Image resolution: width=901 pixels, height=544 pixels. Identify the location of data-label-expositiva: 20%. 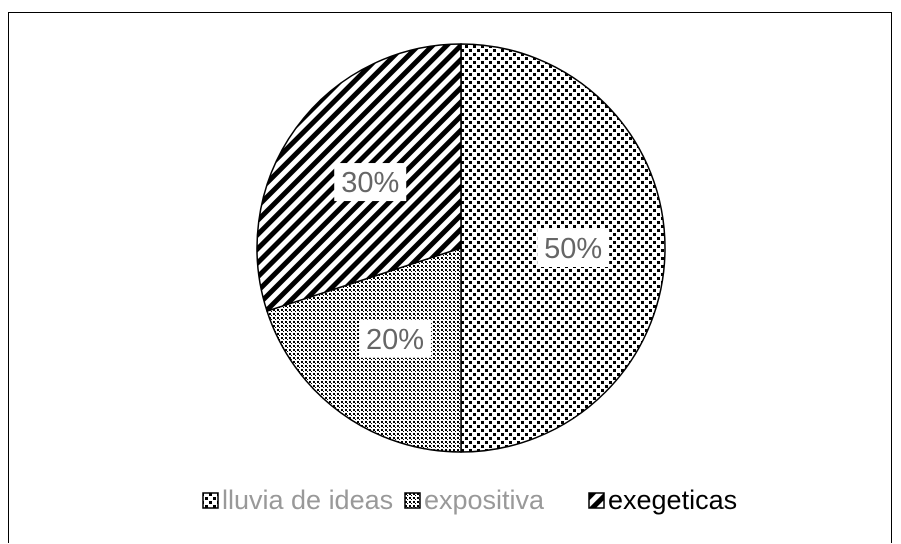
(395, 340).